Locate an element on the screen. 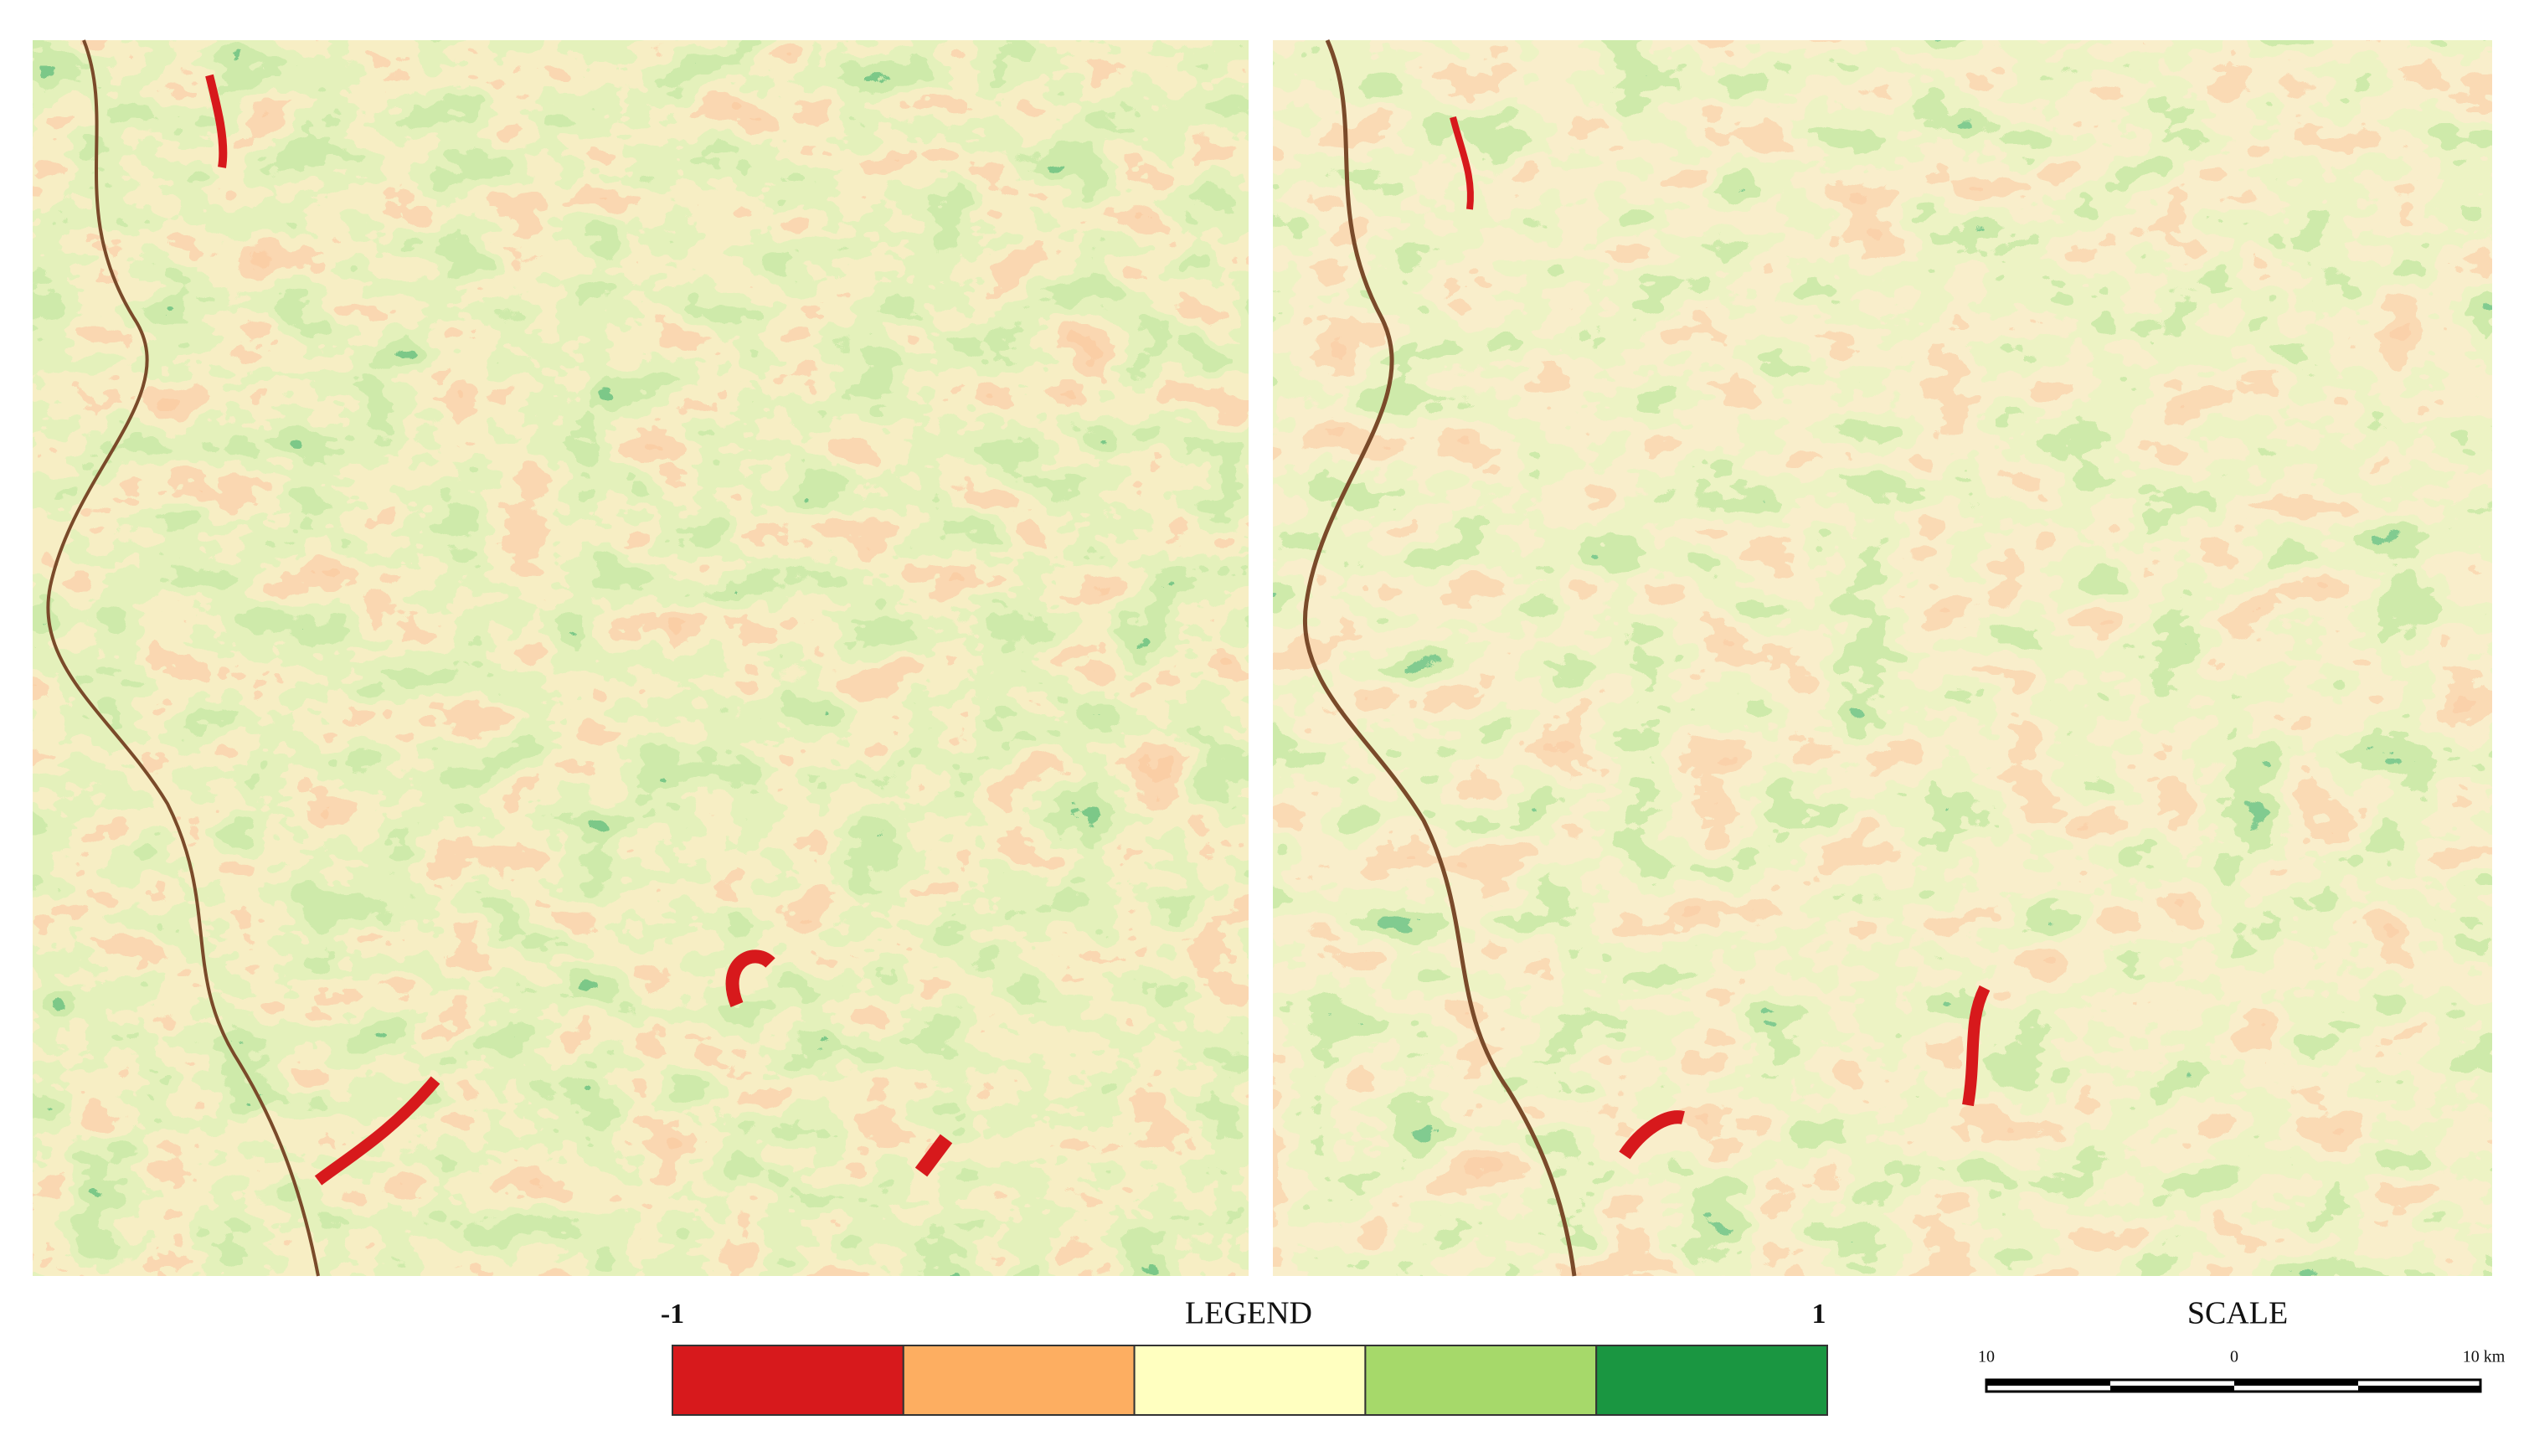 This screenshot has width=2529, height=1456. legend: -1 LEGEND 1 is located at coordinates (1244, 1356).